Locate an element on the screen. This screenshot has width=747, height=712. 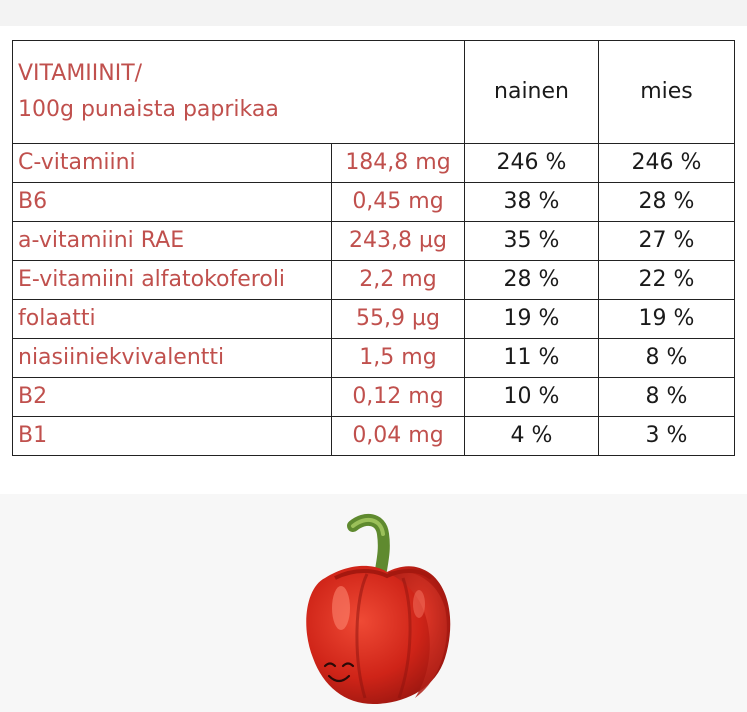
table-title-cell: VITAMIINIT/ 100g punaista paprikaa is located at coordinates (238, 92).